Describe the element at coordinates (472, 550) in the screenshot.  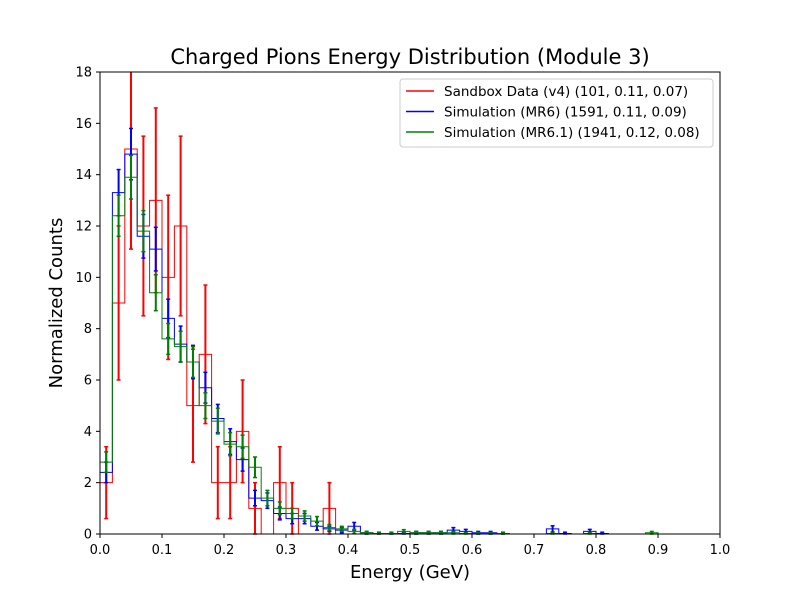
I see `x-tick-label: 0.6` at that location.